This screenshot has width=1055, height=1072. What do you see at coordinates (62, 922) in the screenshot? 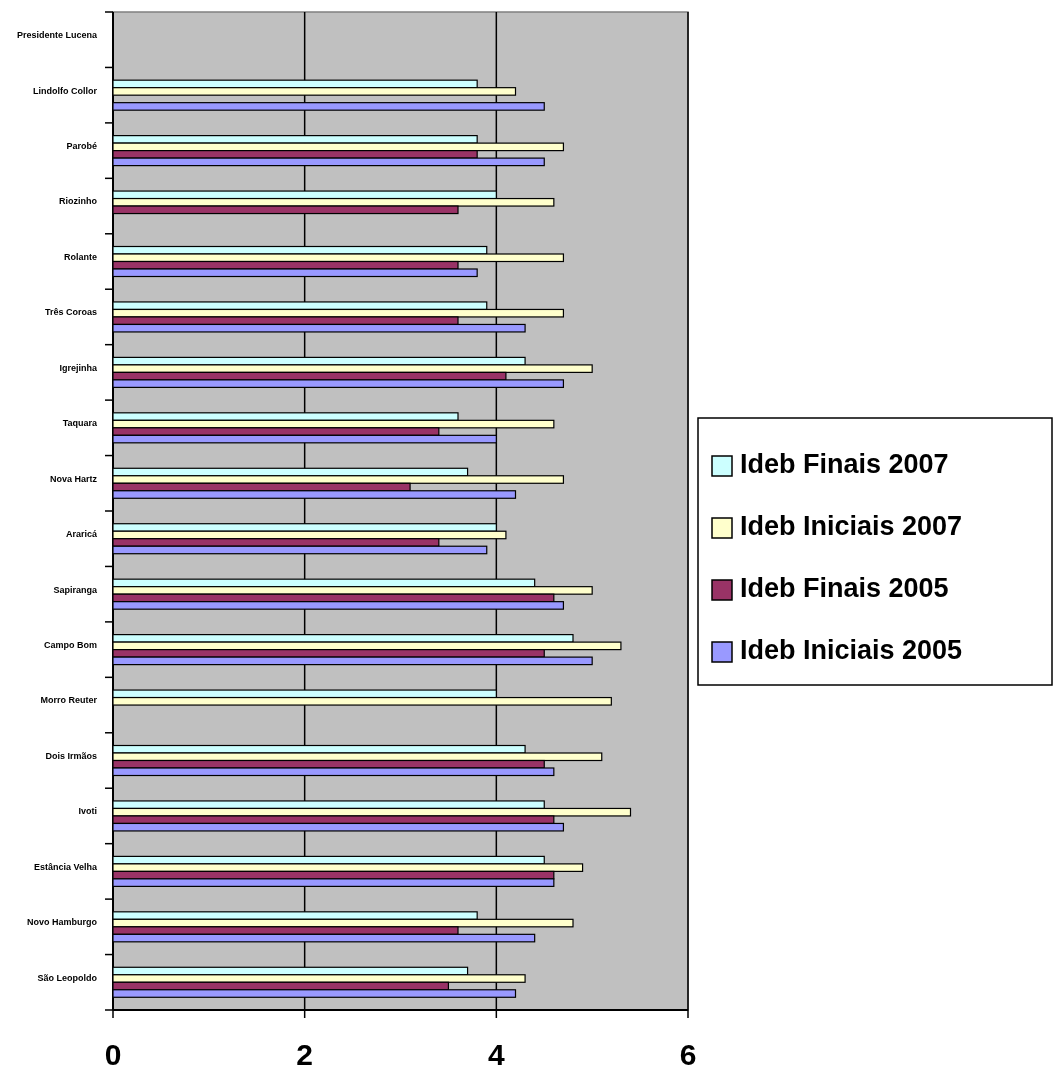
I see `y-tick-label: Novo Hamburgo` at bounding box center [62, 922].